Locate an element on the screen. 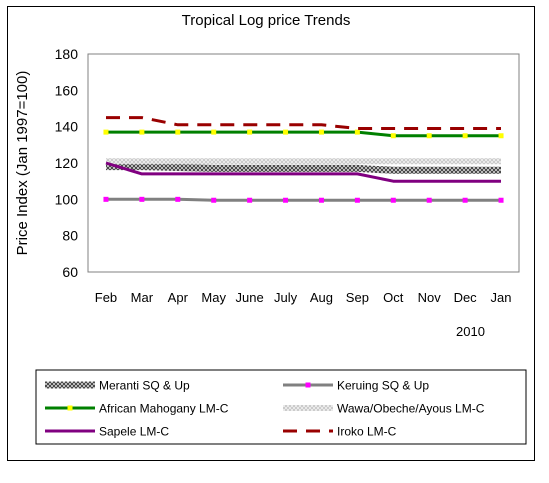 The width and height of the screenshot is (549, 483). x-tick-label: Sep is located at coordinates (357, 297).